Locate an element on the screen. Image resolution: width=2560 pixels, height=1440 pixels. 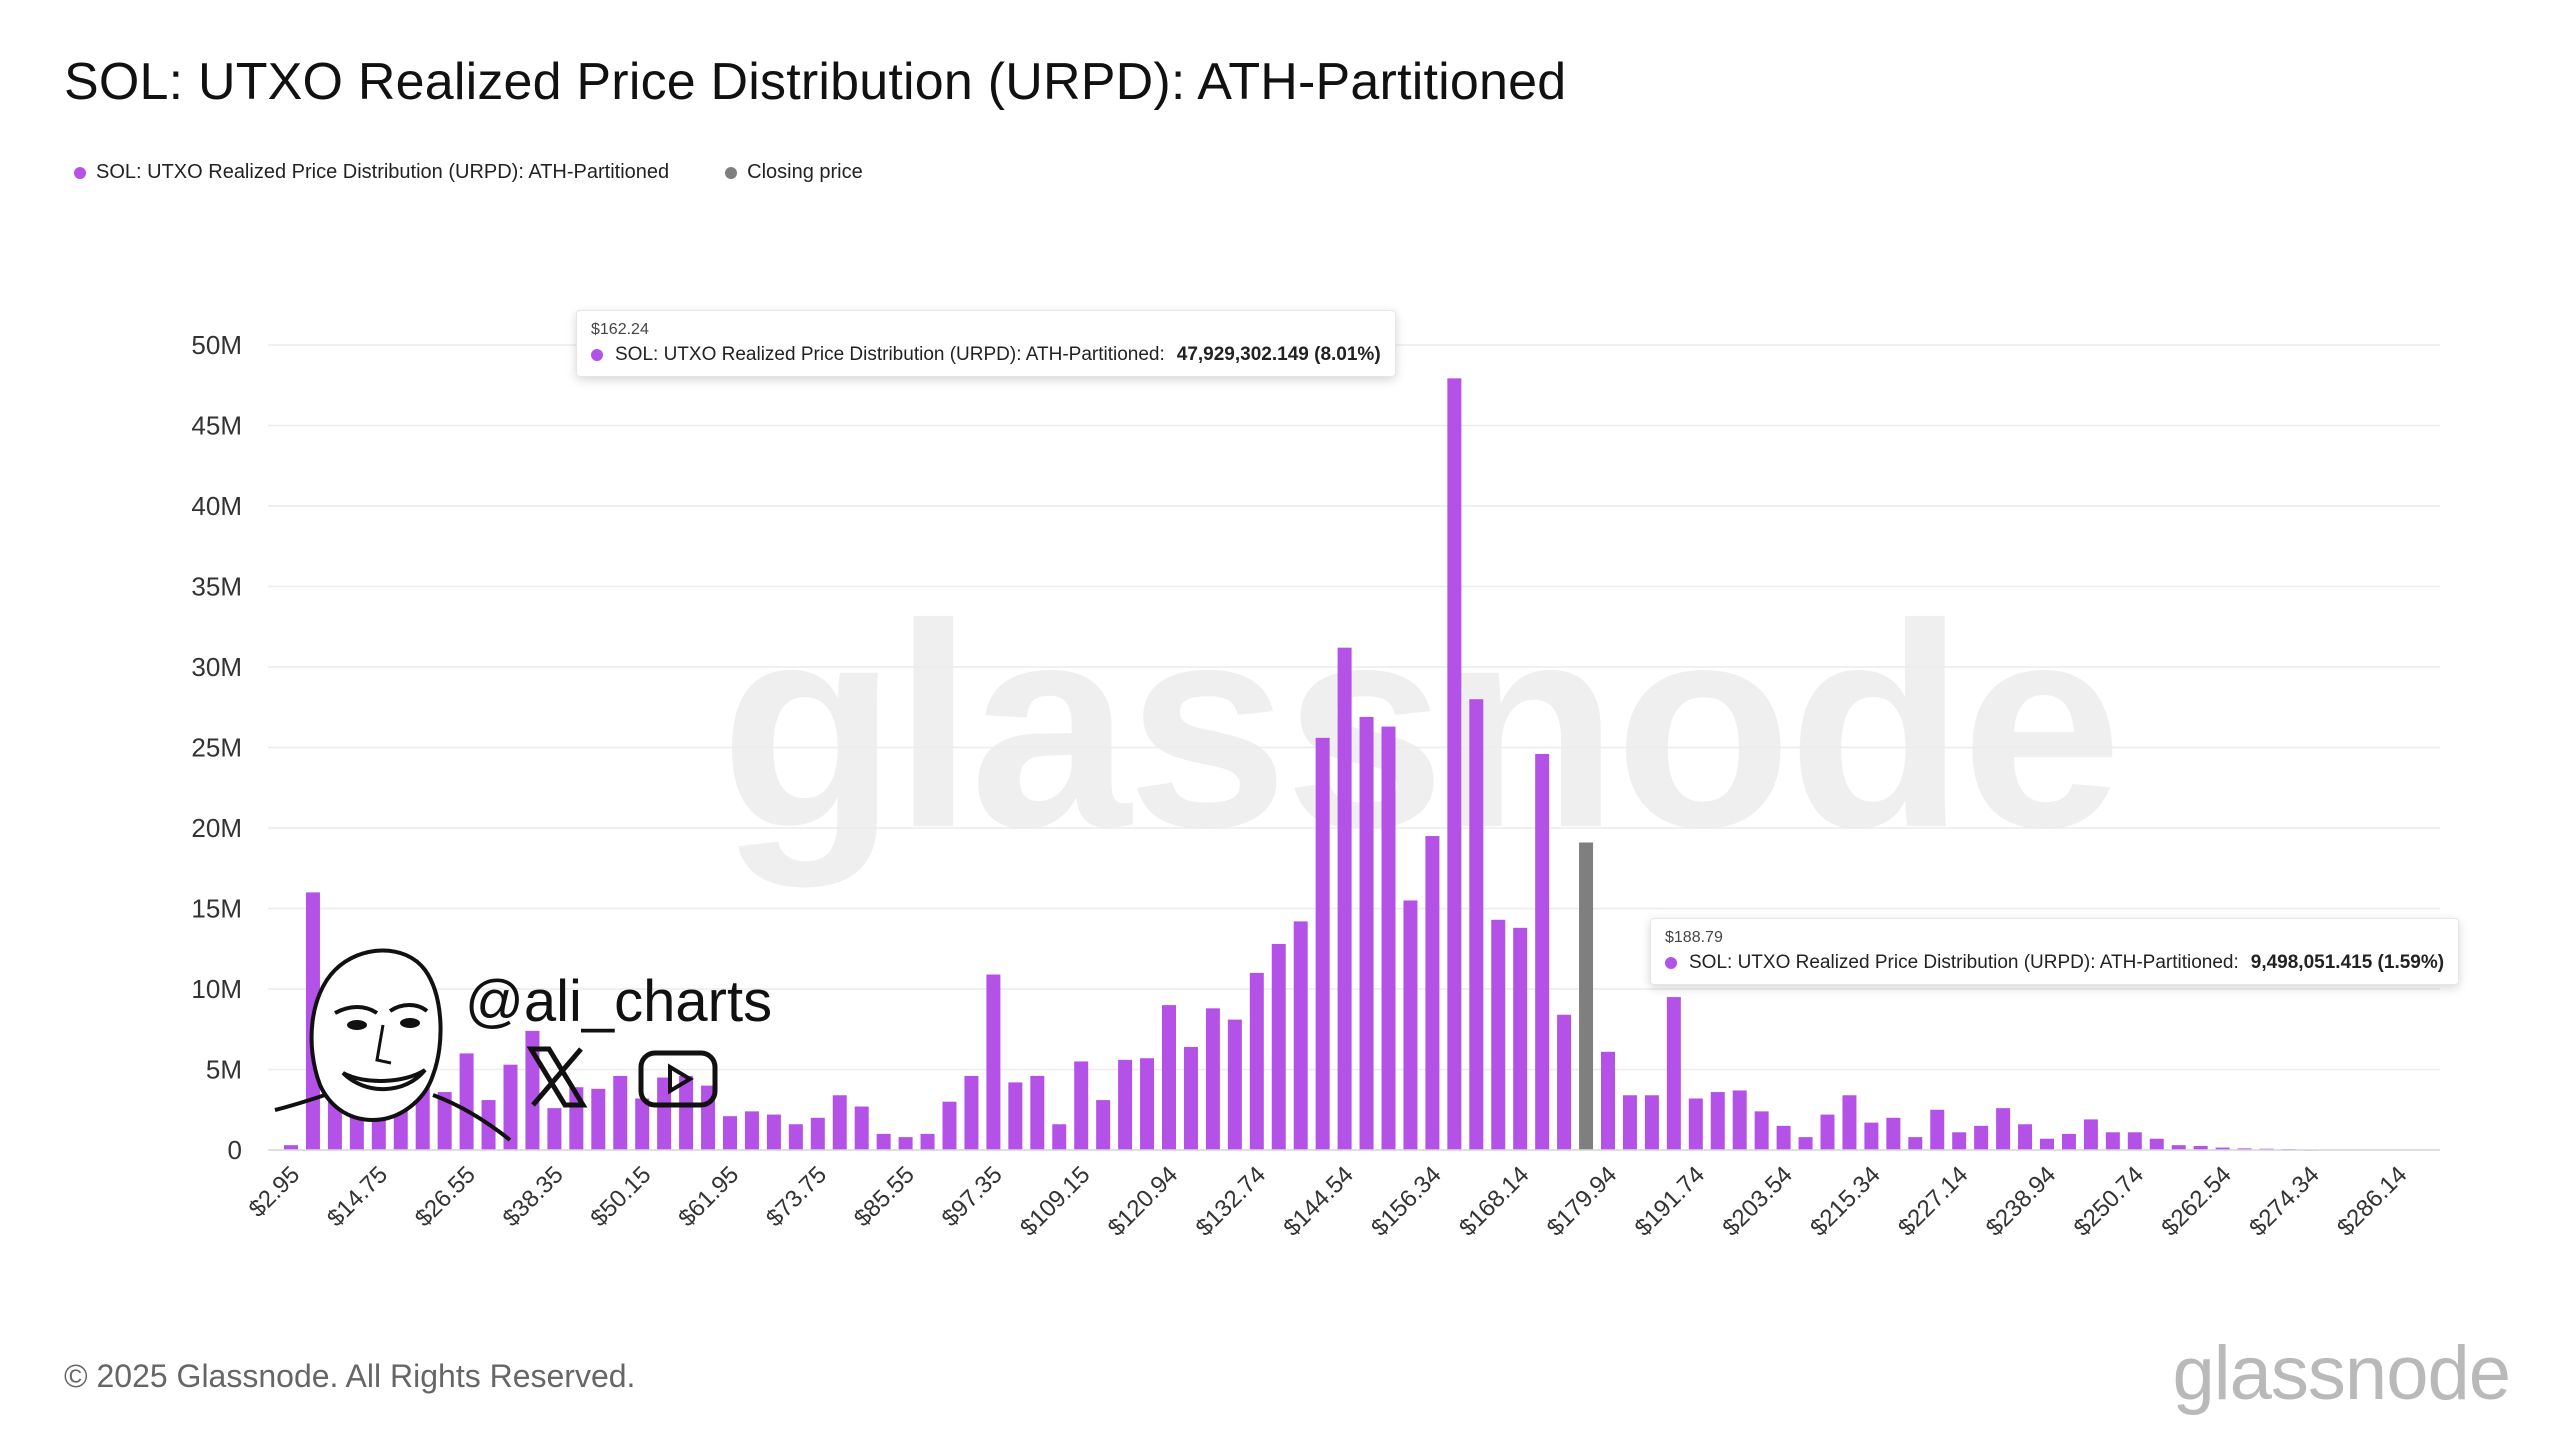
x-tick-label: $132.74 is located at coordinates (1231, 1201).